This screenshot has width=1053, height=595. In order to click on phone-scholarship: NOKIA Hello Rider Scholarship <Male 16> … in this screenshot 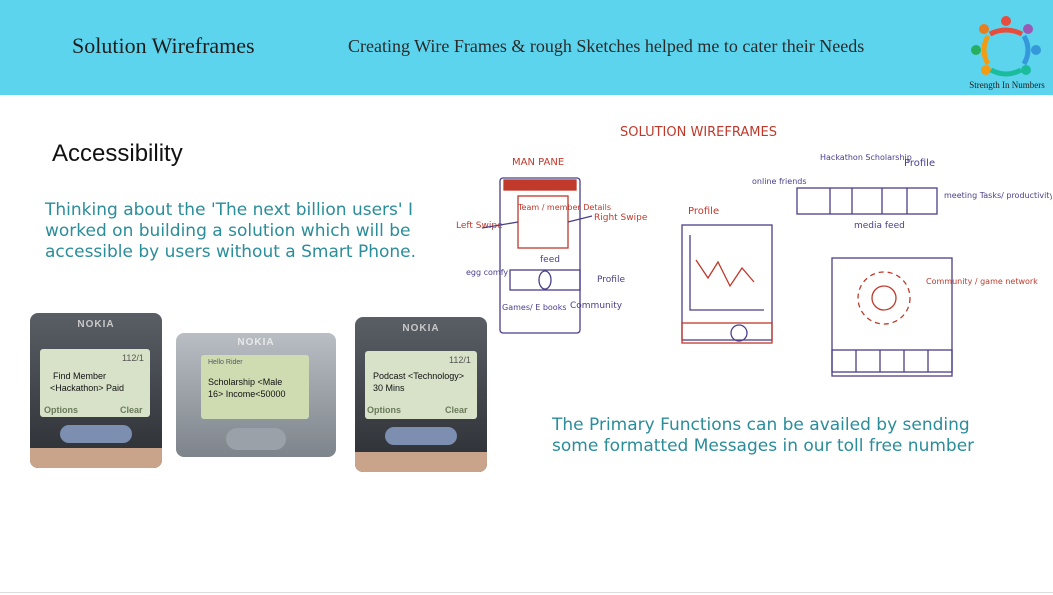, I will do `click(256, 395)`.